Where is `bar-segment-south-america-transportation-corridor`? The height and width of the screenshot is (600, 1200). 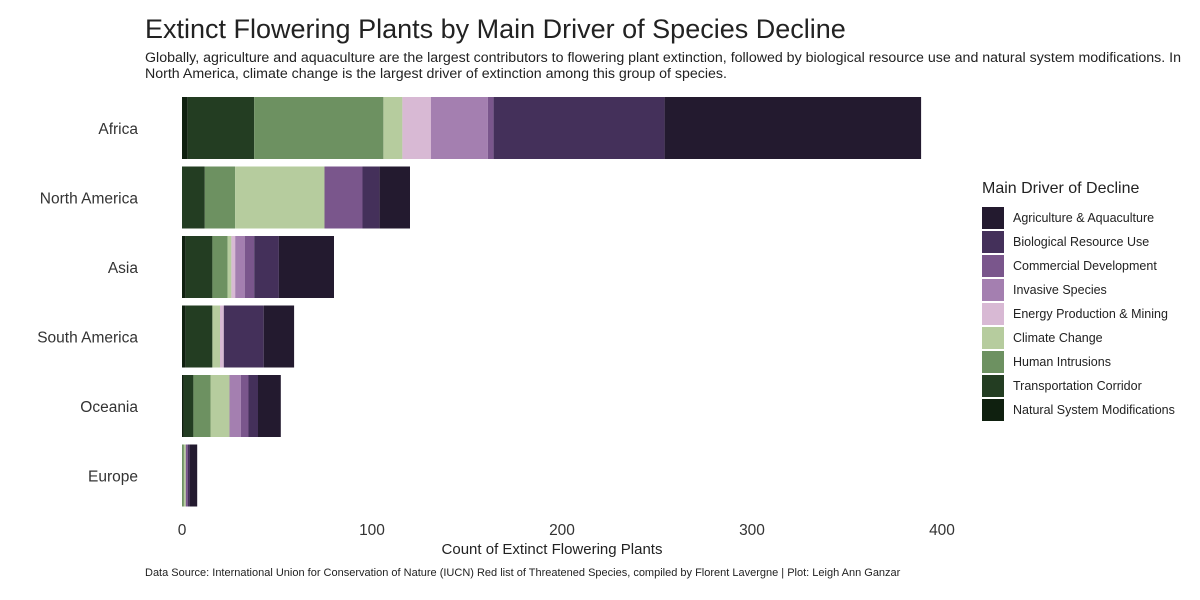 bar-segment-south-america-transportation-corridor is located at coordinates (199, 336).